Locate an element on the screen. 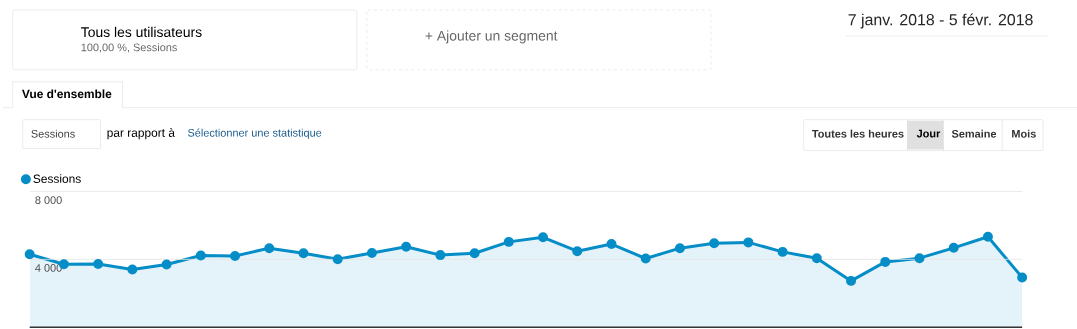 This screenshot has width=1077, height=329. text: Sélectionner une statistique is located at coordinates (254, 133).